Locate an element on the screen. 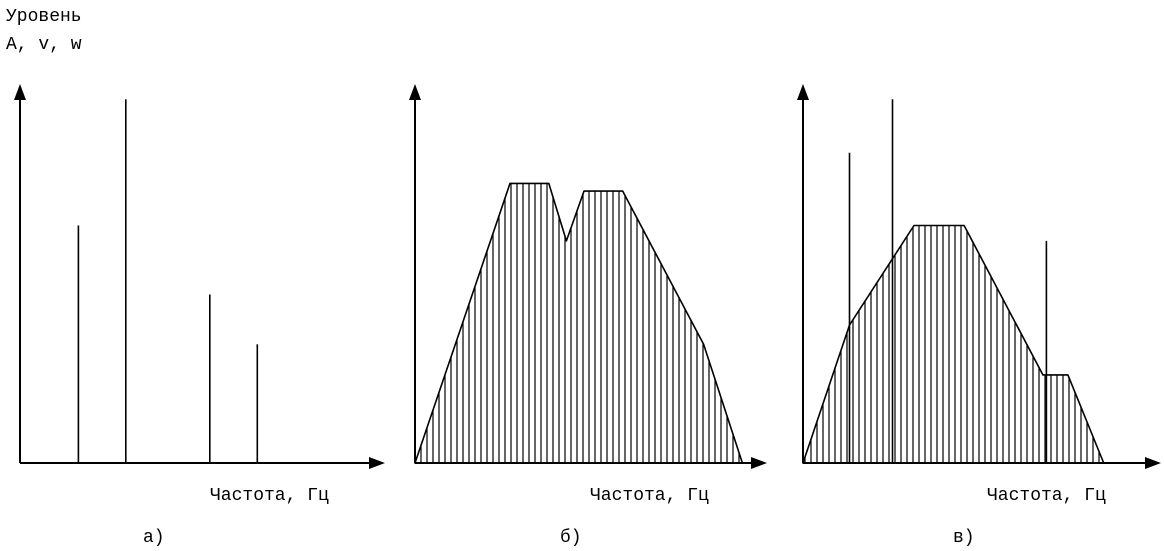 The width and height of the screenshot is (1164, 551). panel-b-spectrum-area is located at coordinates (579, 323).